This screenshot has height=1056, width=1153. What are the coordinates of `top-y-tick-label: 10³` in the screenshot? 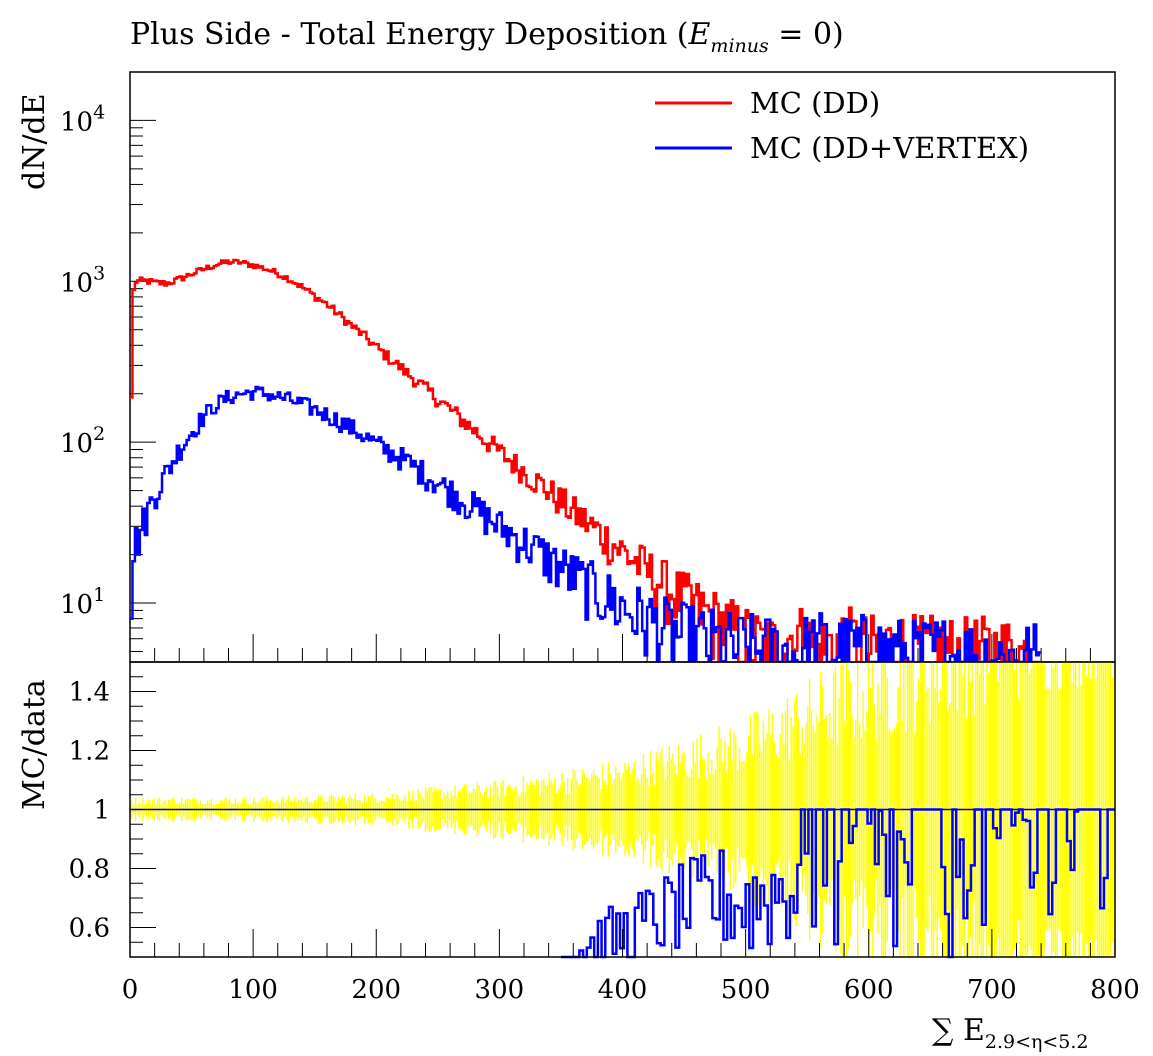 It's located at (82, 280).